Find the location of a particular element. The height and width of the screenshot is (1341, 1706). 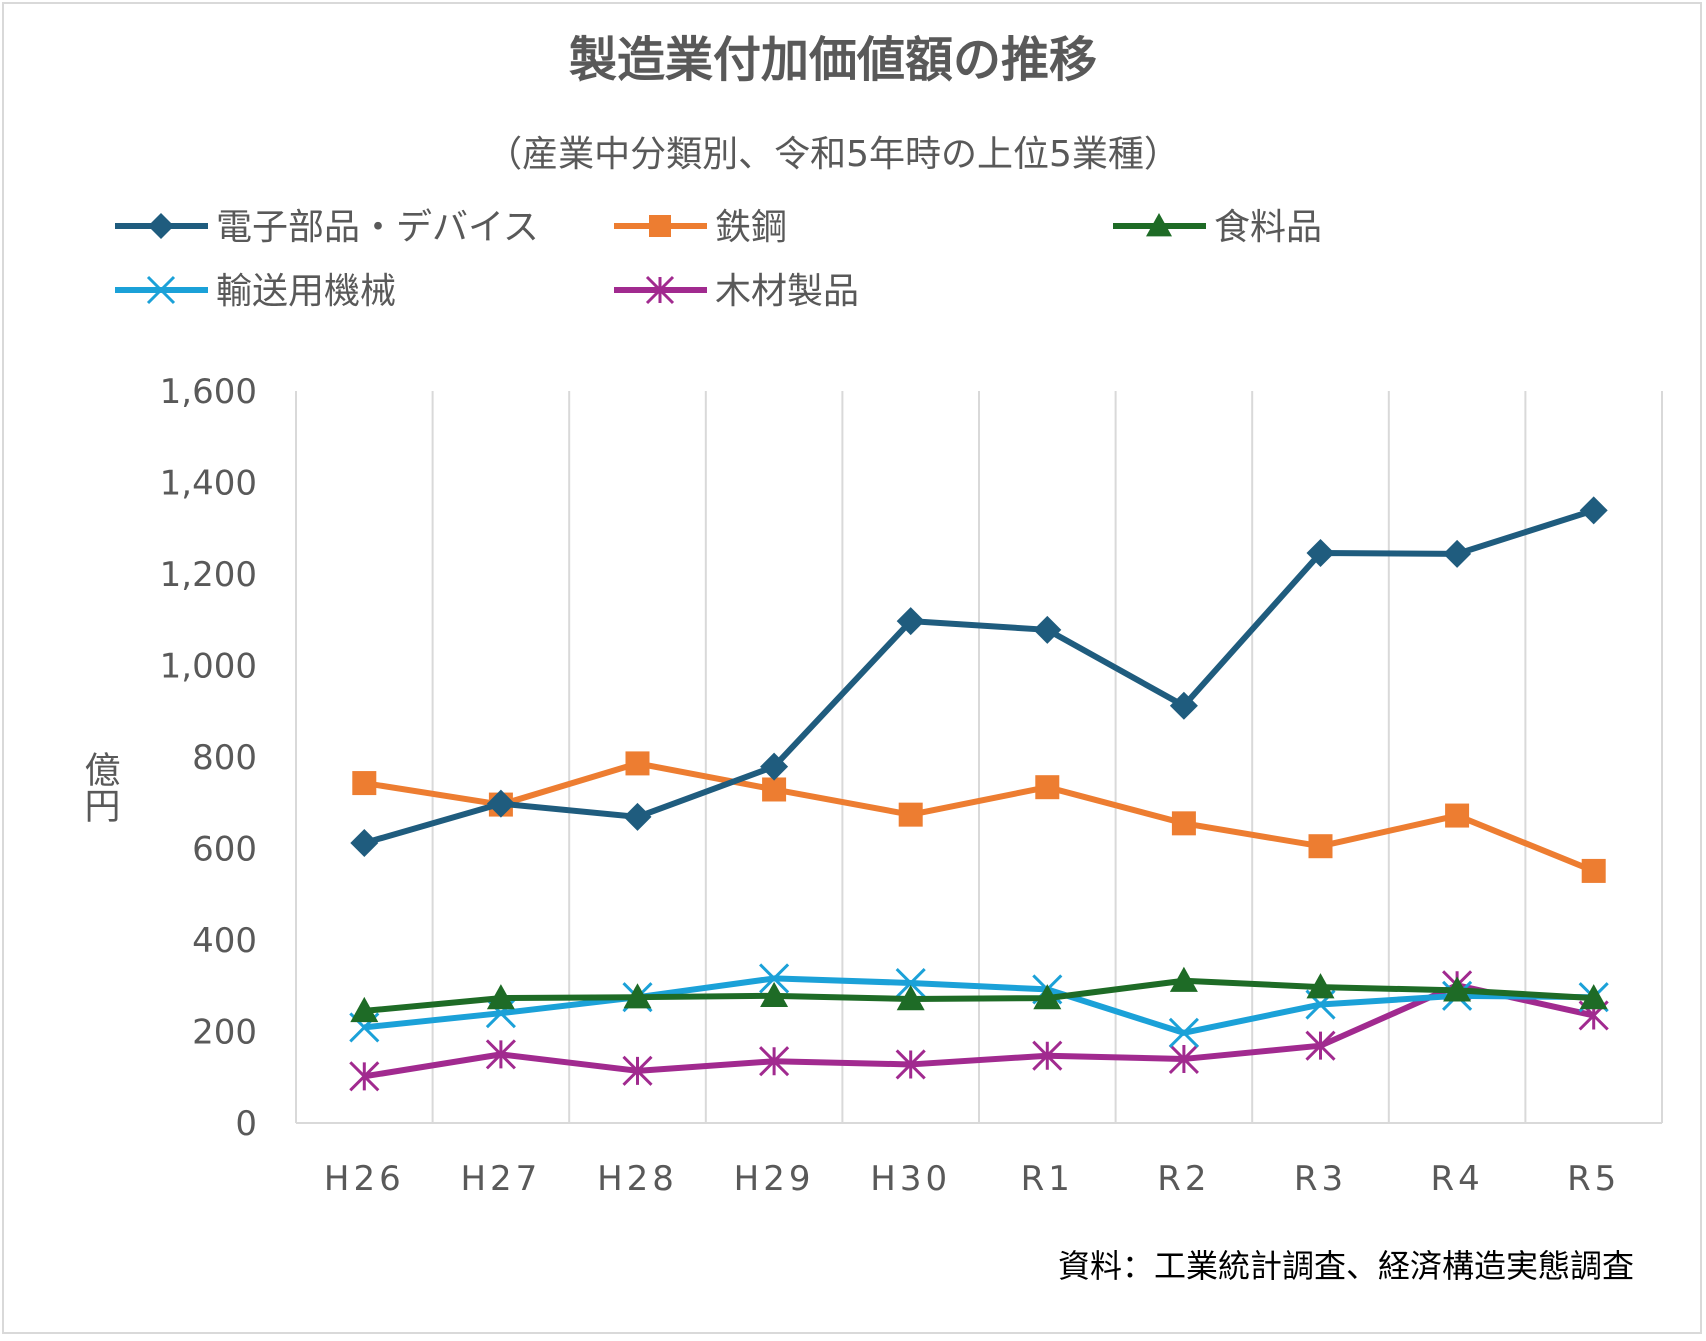

y-axis-title: 億円 is located at coordinates (99, 787).